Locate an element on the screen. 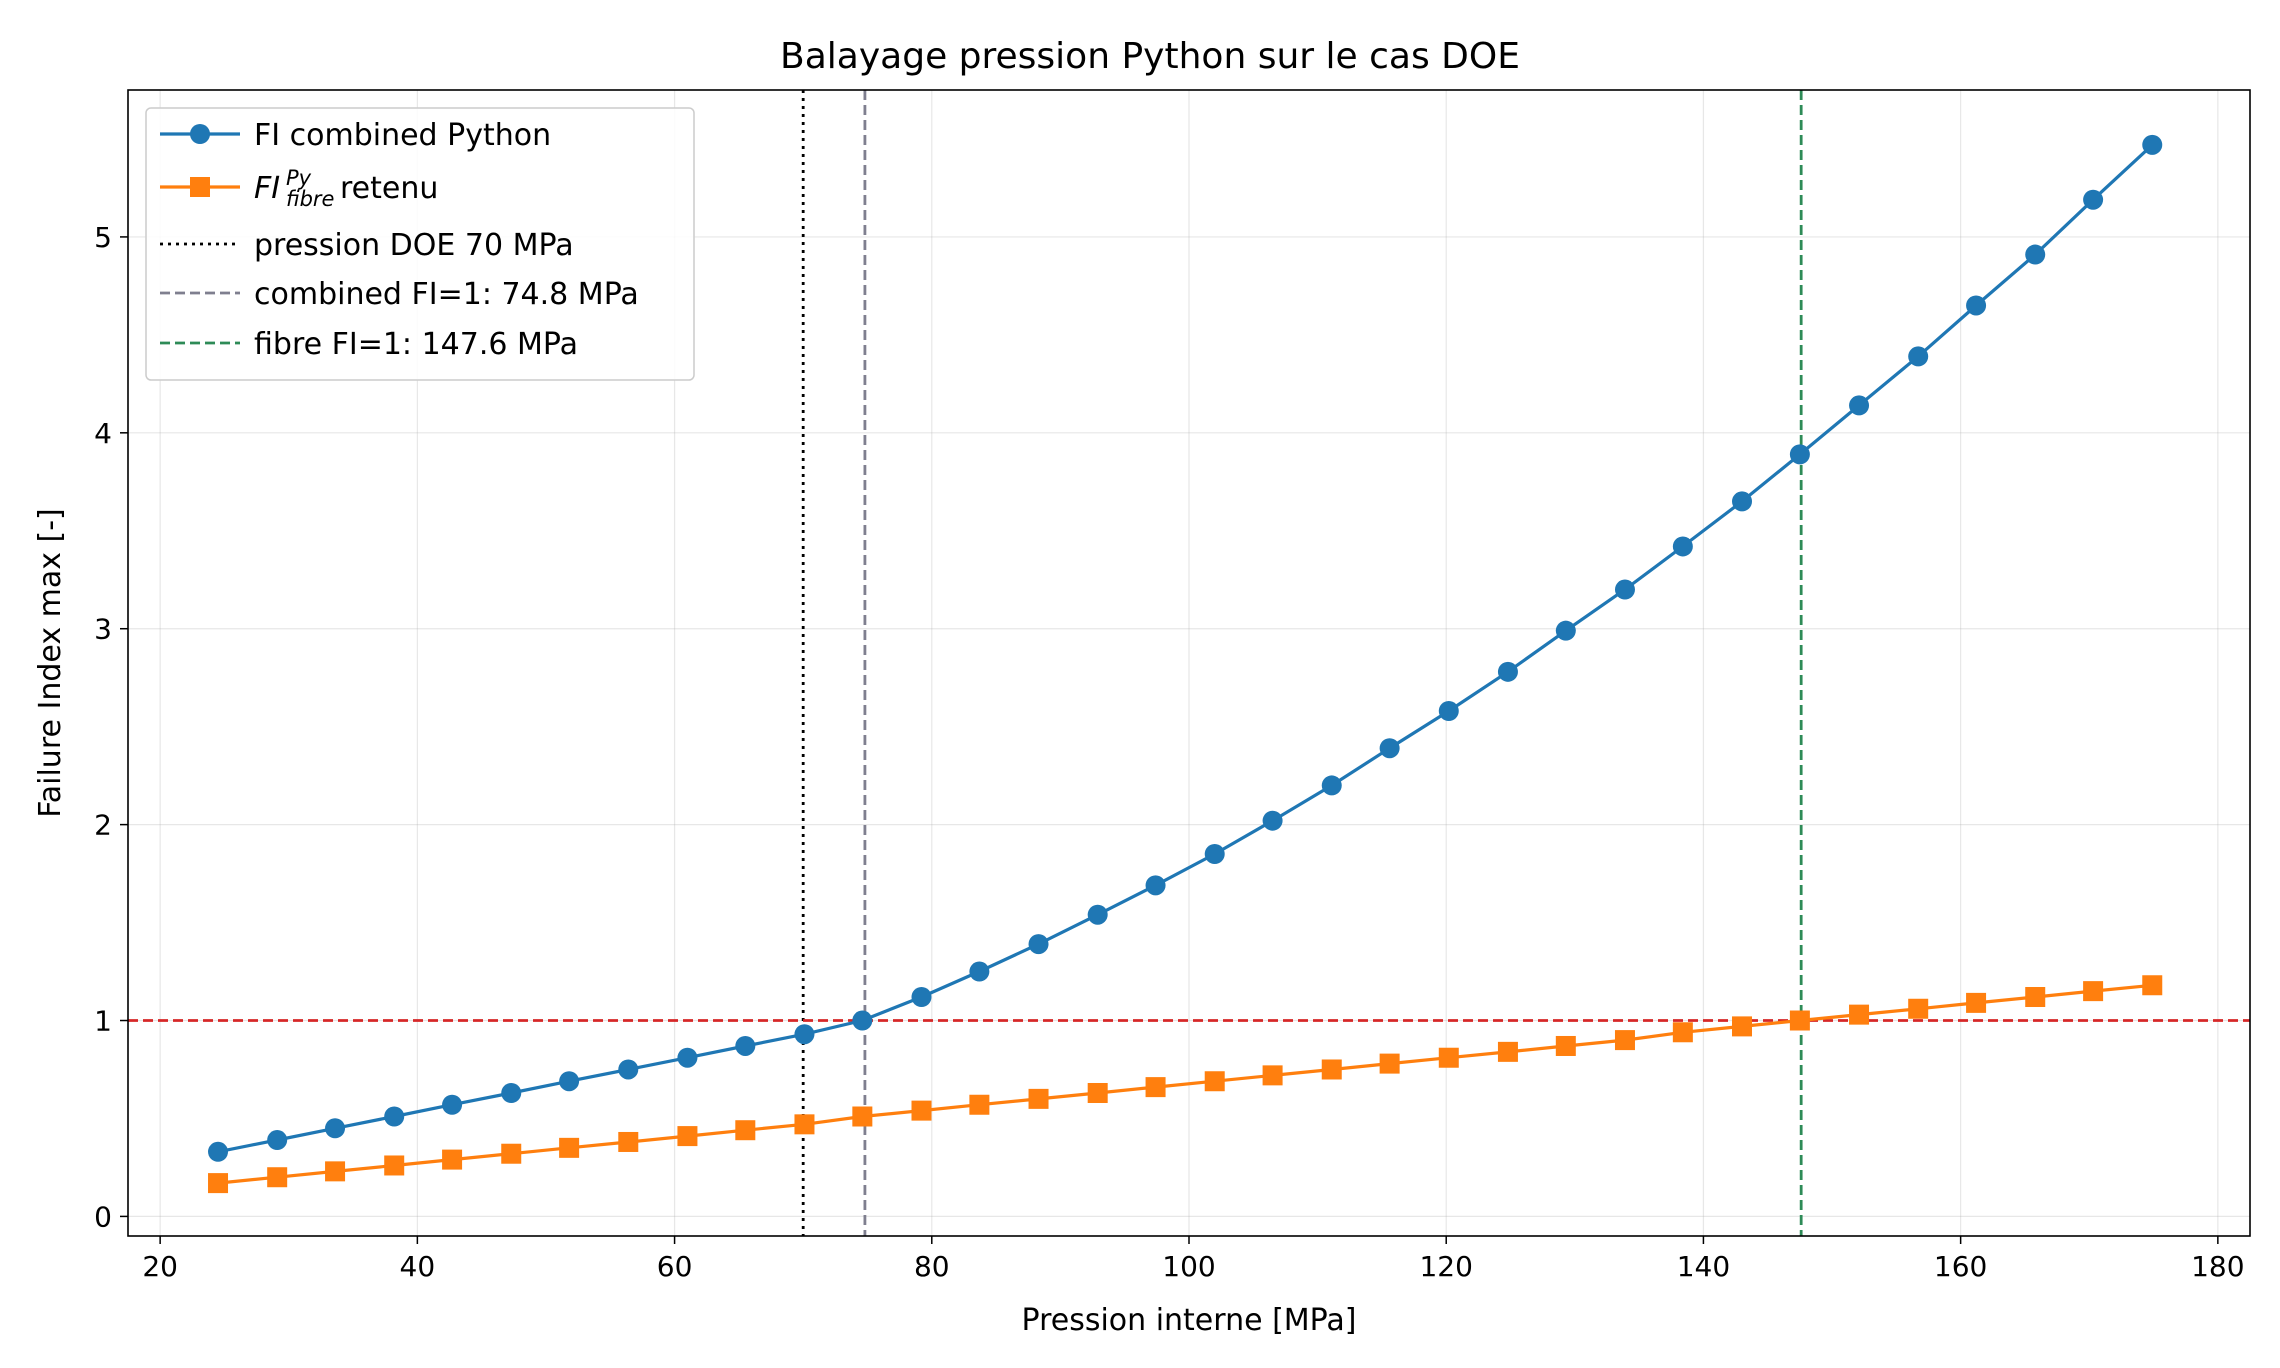 This screenshot has height=1368, width=2280. y-axis-ticks: 0 1 2 3 4 5 is located at coordinates (111, 727).